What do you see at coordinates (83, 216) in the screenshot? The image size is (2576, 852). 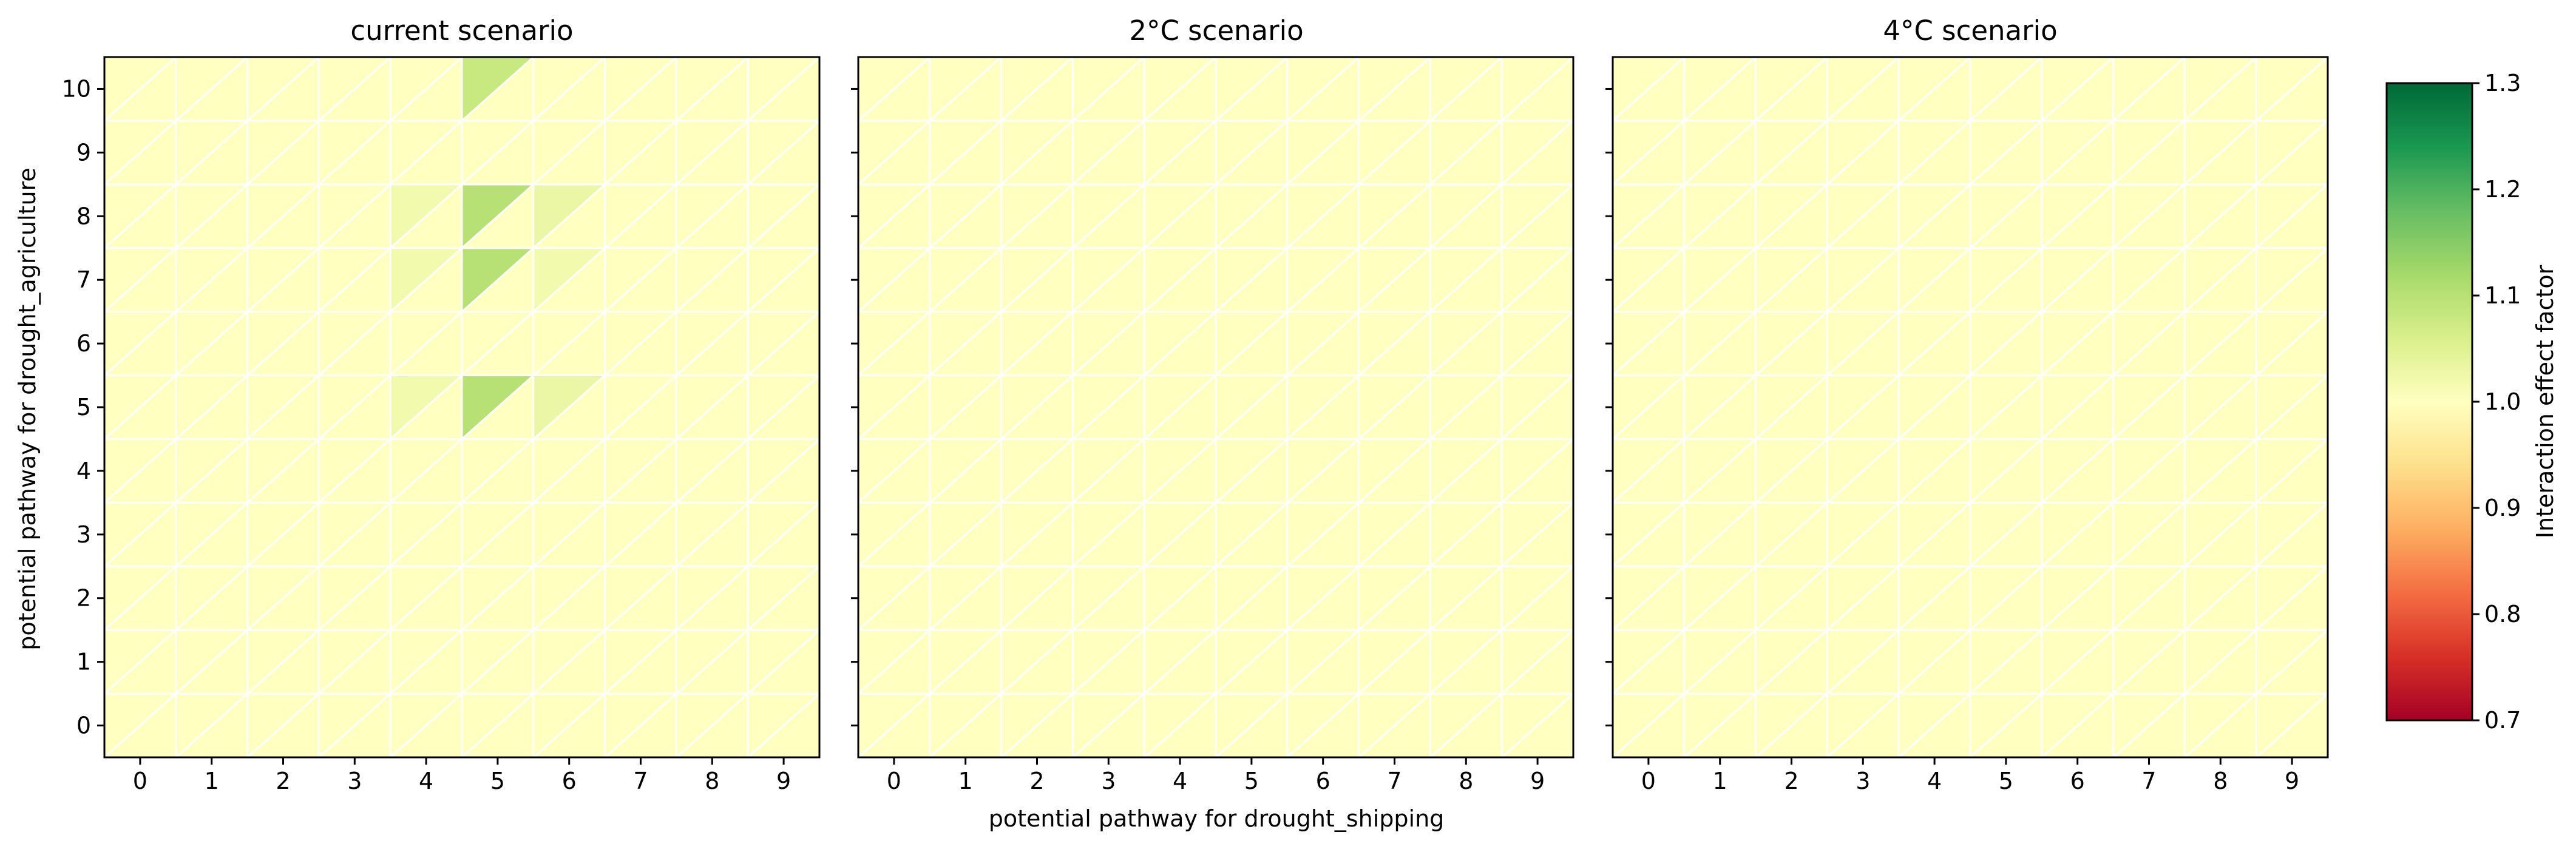 I see `y-tick-label: 8` at bounding box center [83, 216].